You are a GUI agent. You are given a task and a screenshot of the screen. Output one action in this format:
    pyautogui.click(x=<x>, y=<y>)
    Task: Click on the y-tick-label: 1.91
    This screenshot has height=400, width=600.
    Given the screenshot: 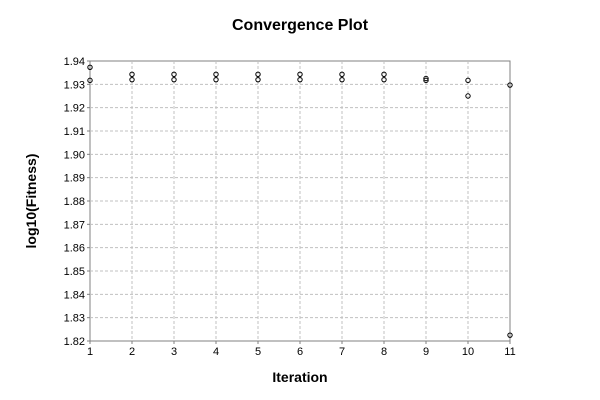 What is the action you would take?
    pyautogui.click(x=74, y=132)
    